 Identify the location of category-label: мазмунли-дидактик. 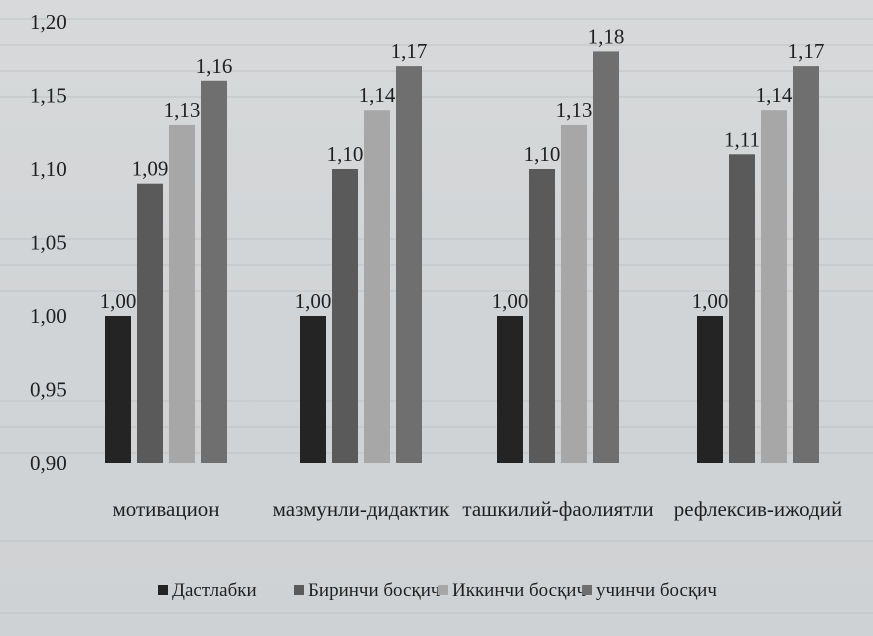
(361, 509).